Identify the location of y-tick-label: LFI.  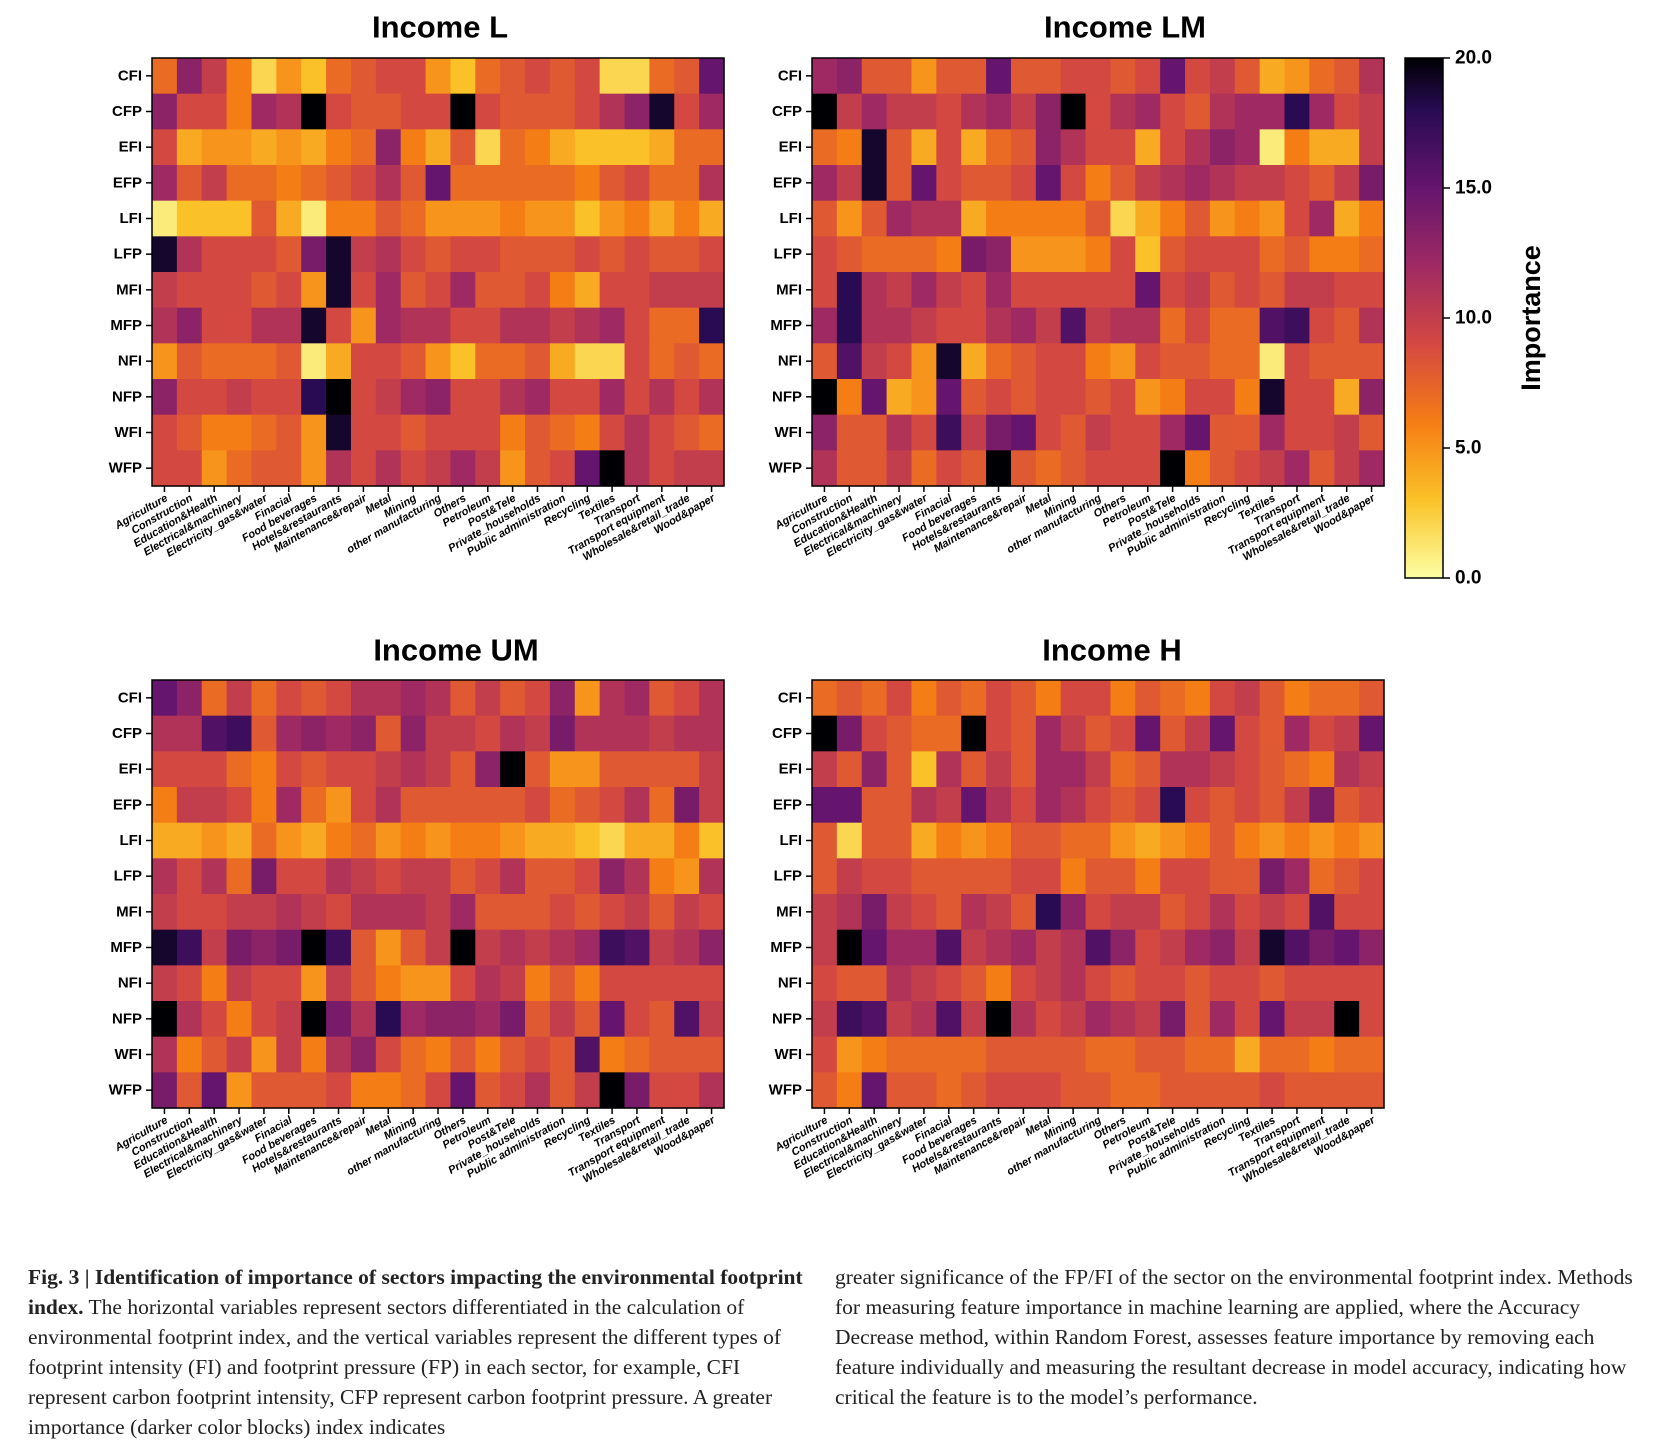
(791, 218).